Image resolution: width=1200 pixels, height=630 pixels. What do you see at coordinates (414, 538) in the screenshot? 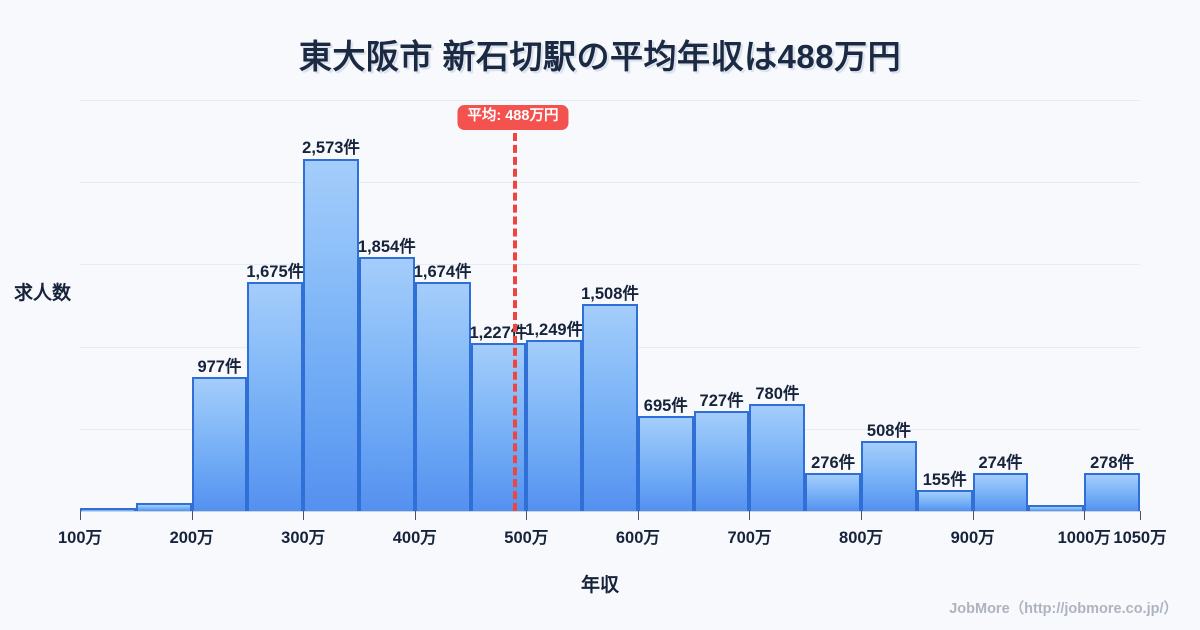
I see `x-tick-label: 400万` at bounding box center [414, 538].